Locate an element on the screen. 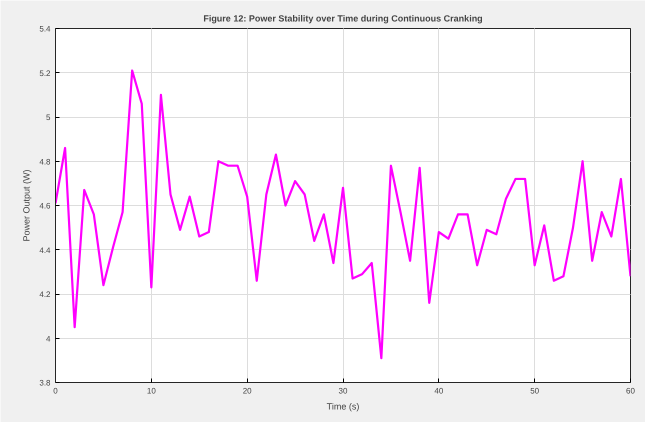 The height and width of the screenshot is (422, 645). x-tick-label: 60 is located at coordinates (631, 391).